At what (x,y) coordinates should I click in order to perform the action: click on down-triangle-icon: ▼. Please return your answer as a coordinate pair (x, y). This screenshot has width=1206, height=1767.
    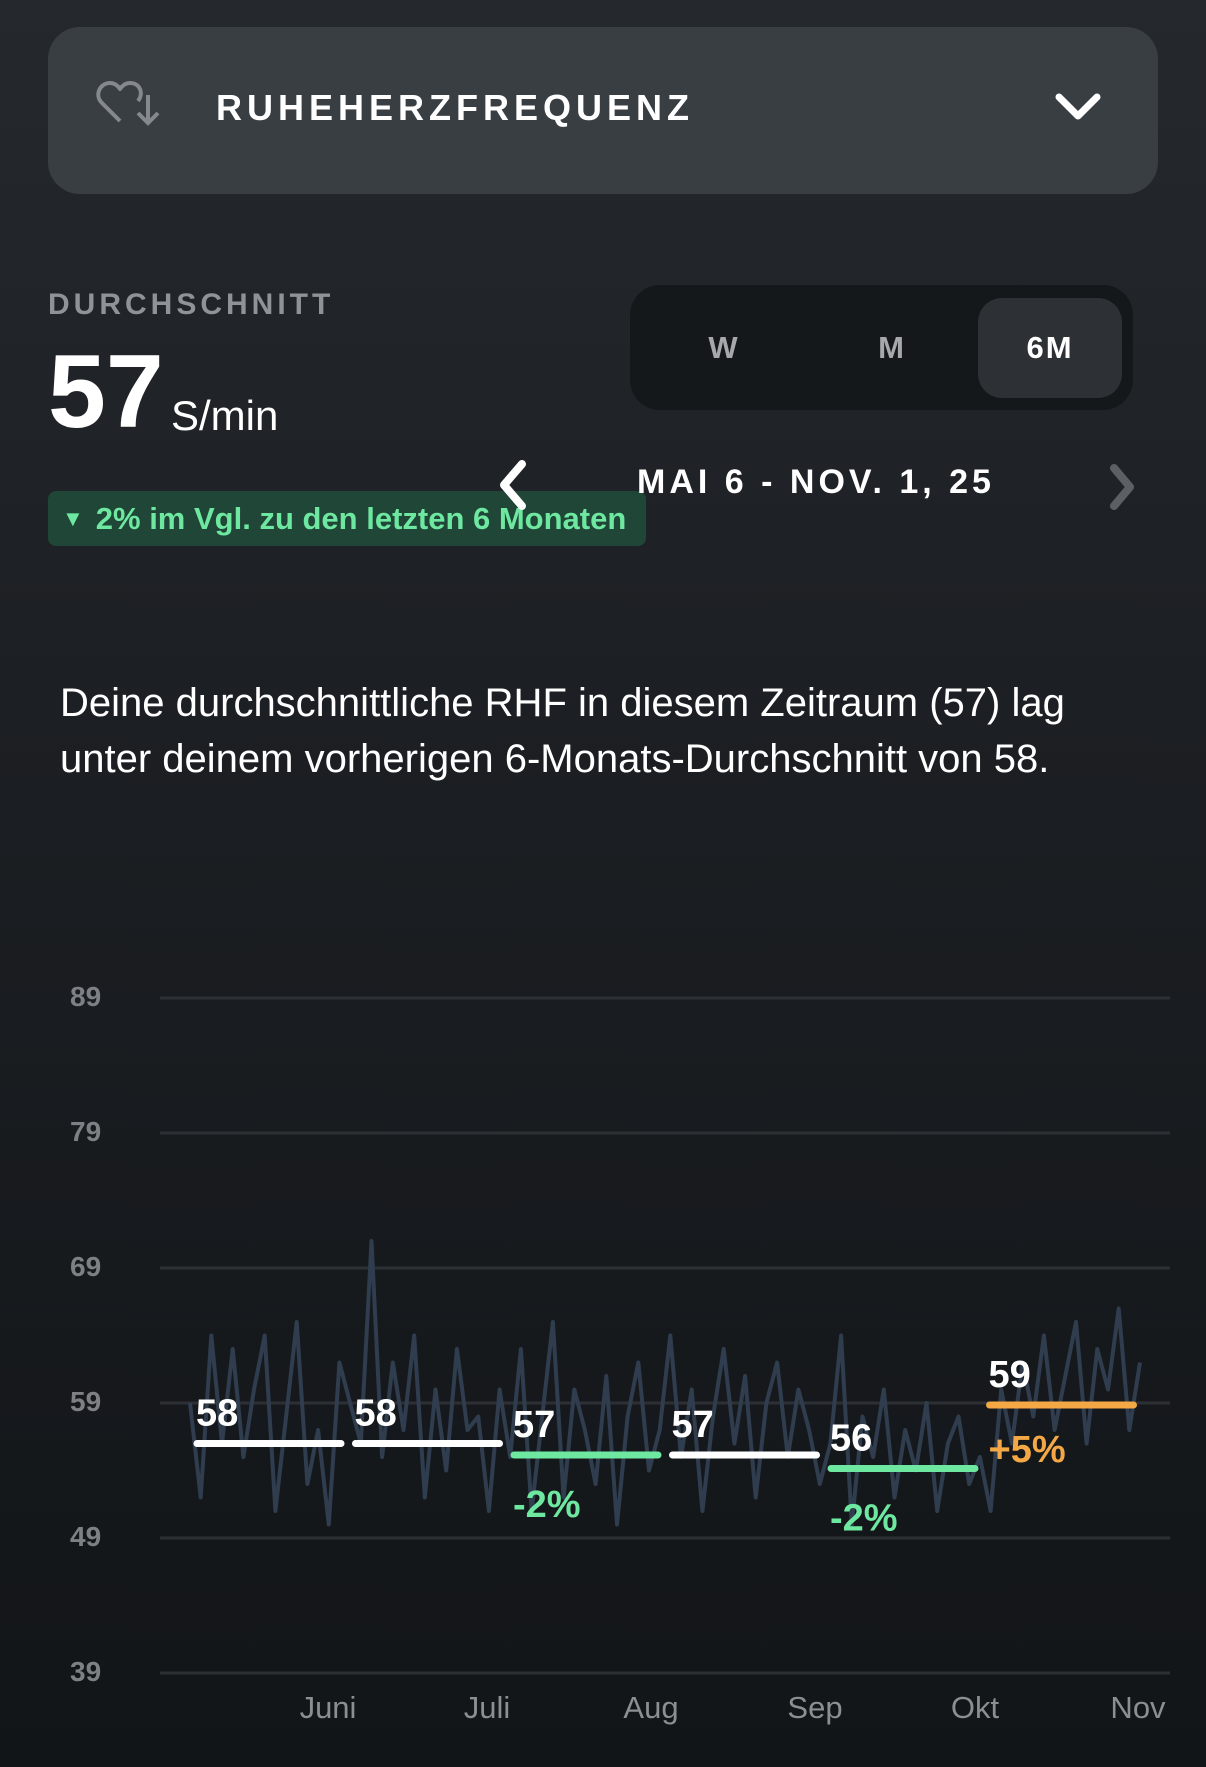
    Looking at the image, I should click on (73, 518).